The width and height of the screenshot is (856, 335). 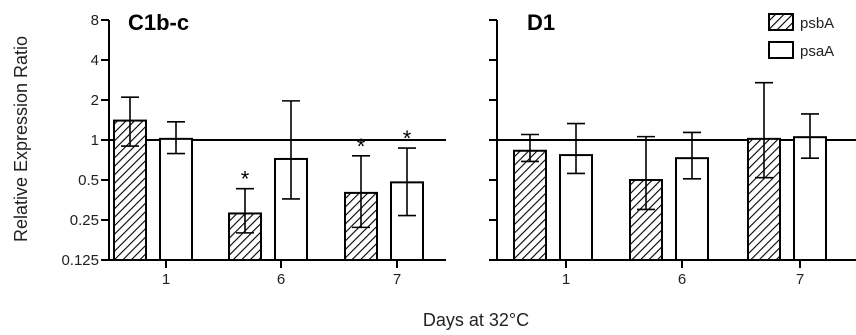 I want to click on legend-label-psaA: psaA, so click(x=817, y=51).